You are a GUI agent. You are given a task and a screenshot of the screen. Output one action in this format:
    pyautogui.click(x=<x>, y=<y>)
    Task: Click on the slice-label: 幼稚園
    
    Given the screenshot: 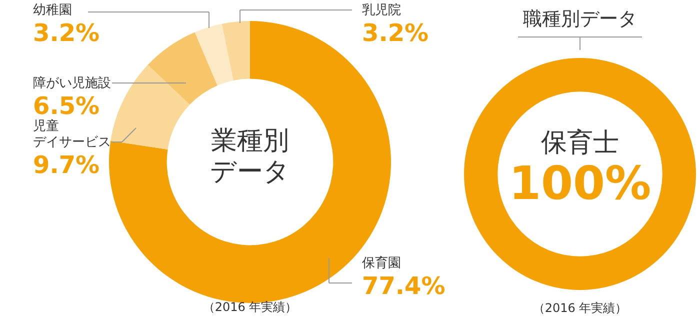 What is the action you would take?
    pyautogui.click(x=52, y=10)
    